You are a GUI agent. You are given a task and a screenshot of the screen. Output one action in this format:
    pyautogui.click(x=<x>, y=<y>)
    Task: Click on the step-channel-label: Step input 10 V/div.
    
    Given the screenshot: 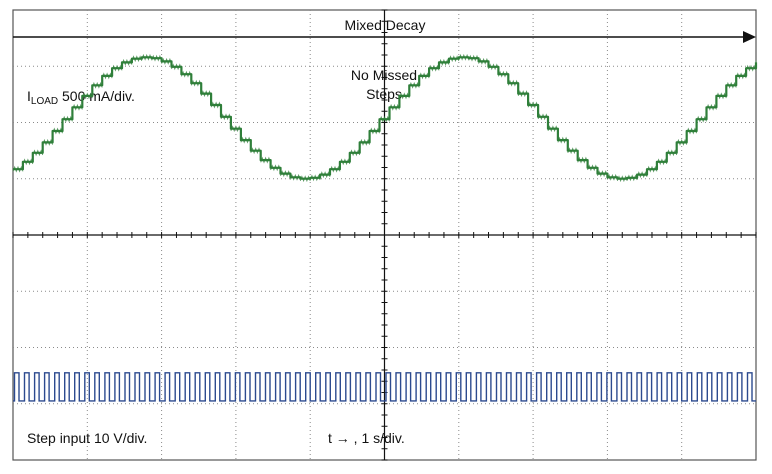 What is the action you would take?
    pyautogui.click(x=87, y=438)
    